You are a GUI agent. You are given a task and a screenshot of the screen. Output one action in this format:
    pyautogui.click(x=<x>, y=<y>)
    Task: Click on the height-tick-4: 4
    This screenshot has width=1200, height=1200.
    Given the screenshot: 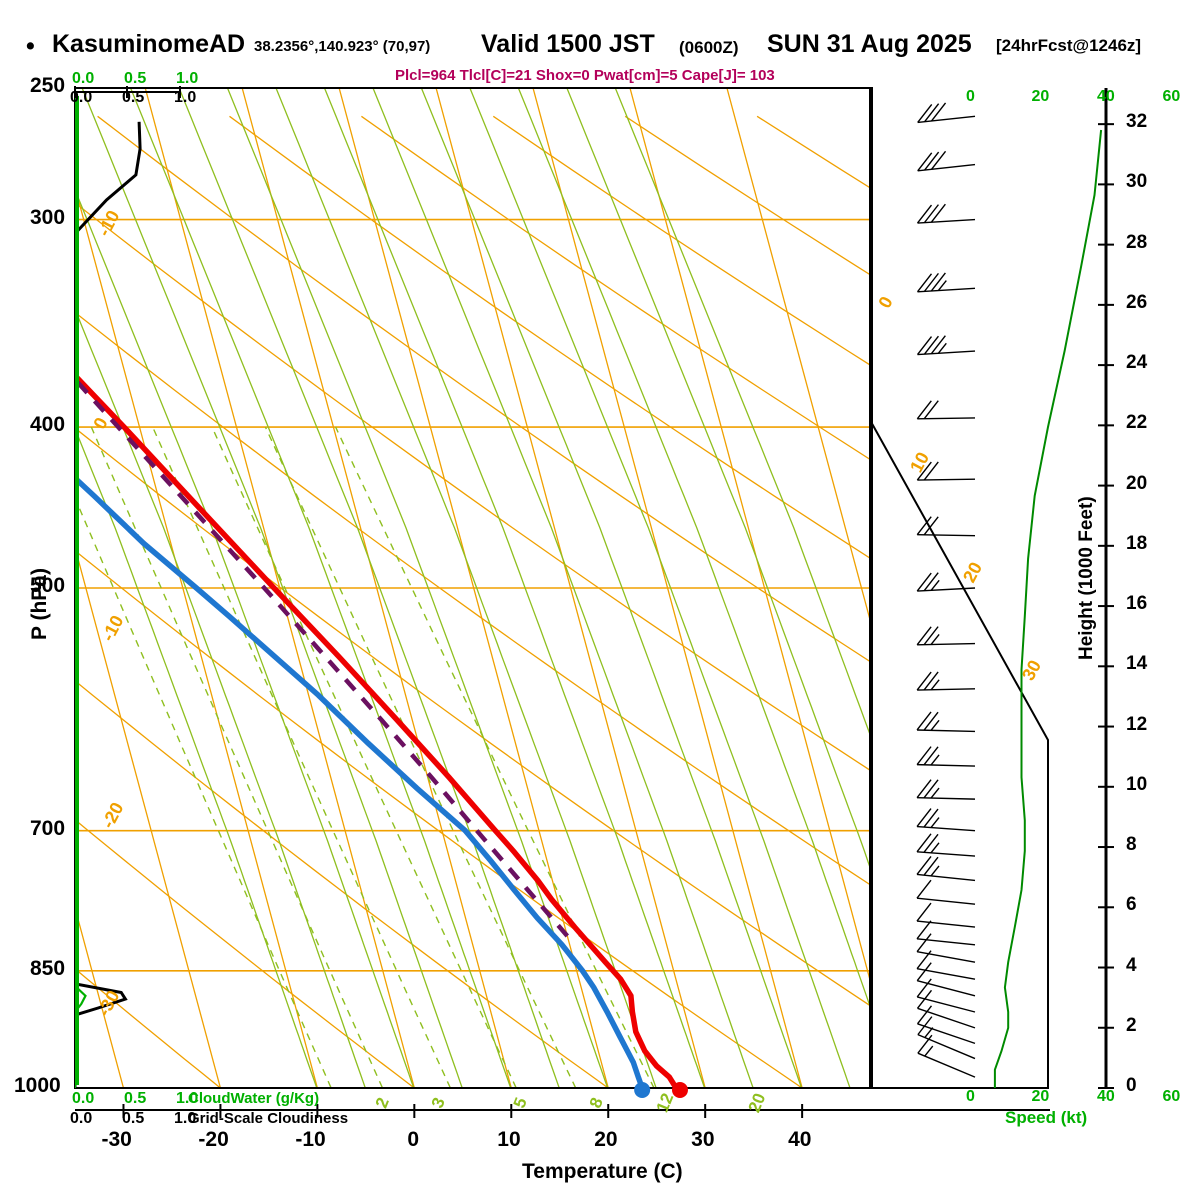 What is the action you would take?
    pyautogui.click(x=1131, y=965)
    